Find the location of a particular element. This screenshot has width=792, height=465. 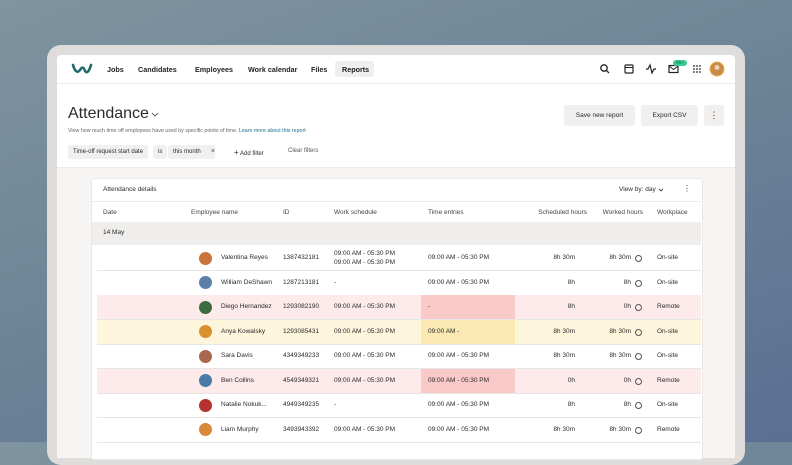

header-divider is located at coordinates (396, 201).